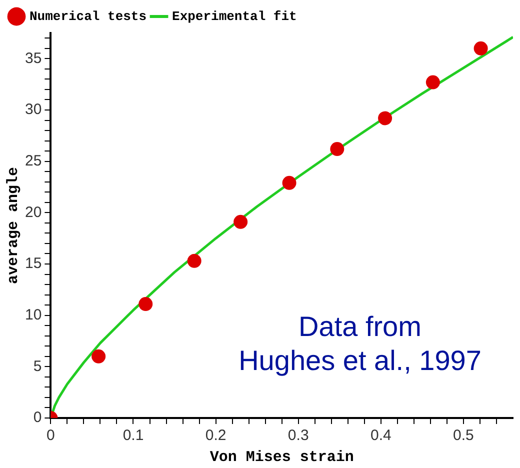 The width and height of the screenshot is (520, 468). What do you see at coordinates (88, 16) in the screenshot?
I see `legend-label: Numerical tests` at bounding box center [88, 16].